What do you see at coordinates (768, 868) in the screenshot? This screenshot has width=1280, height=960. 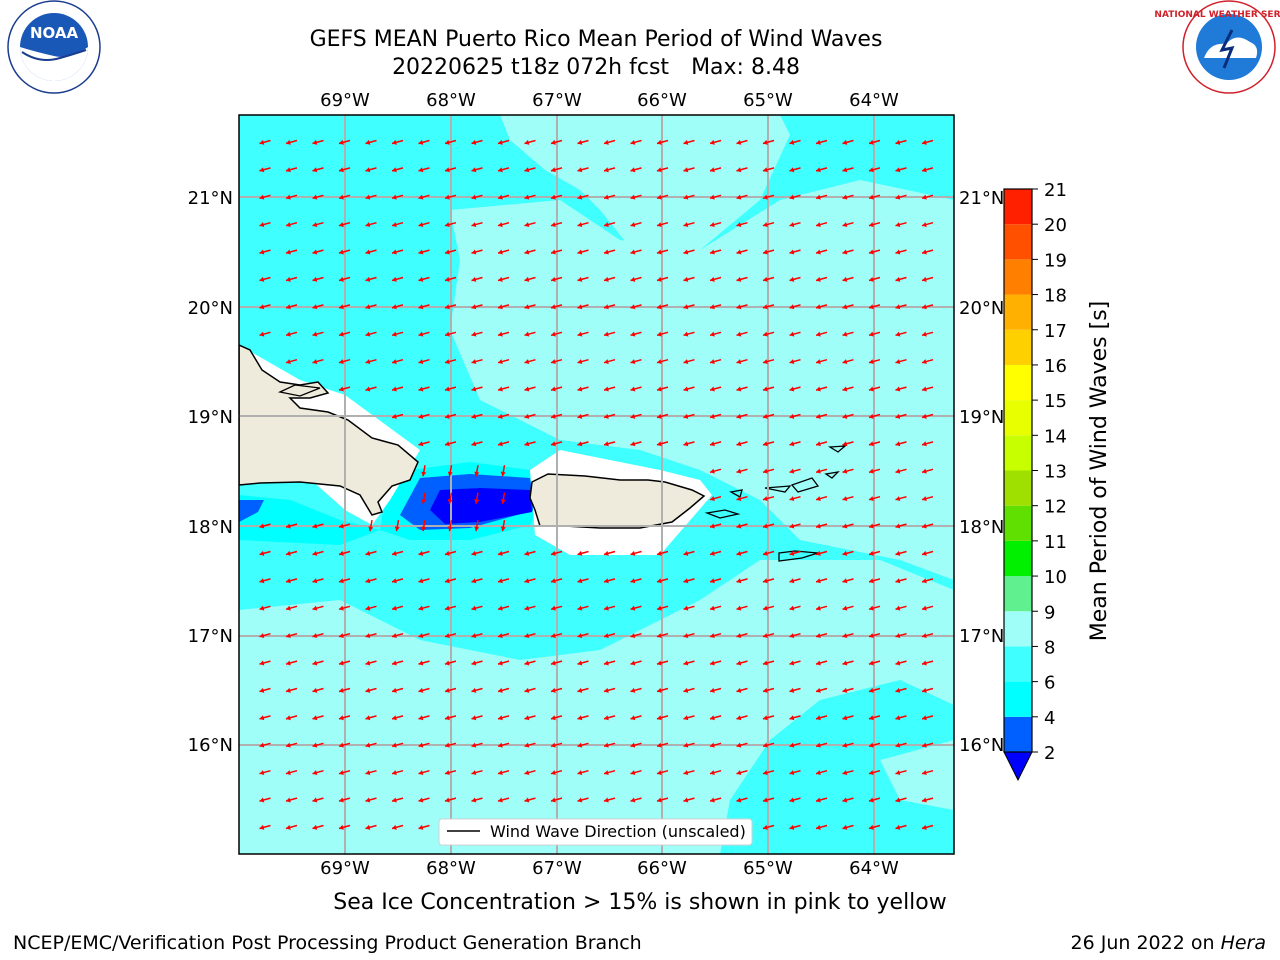 I see `lon-label-bottom: 65°W` at bounding box center [768, 868].